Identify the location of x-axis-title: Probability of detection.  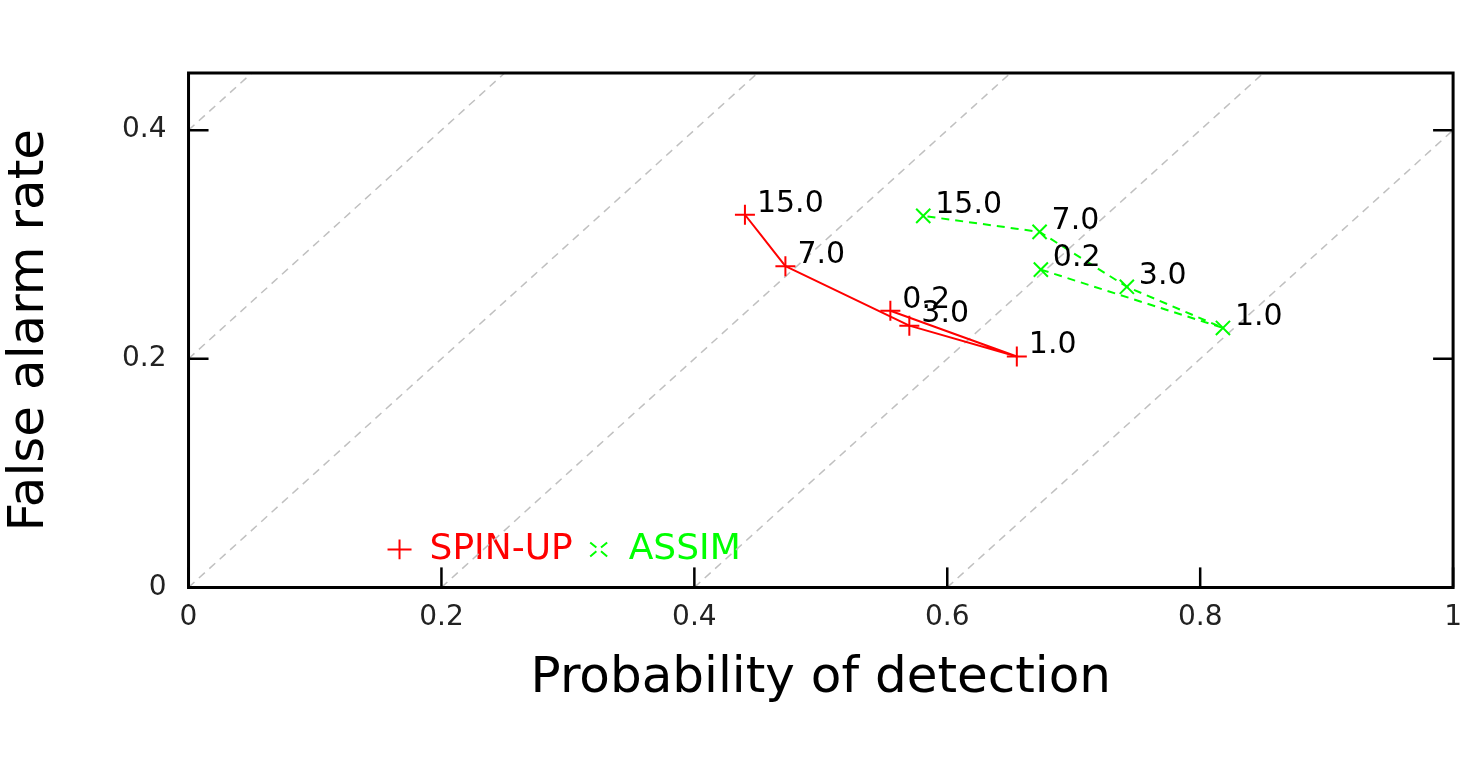
(821, 674).